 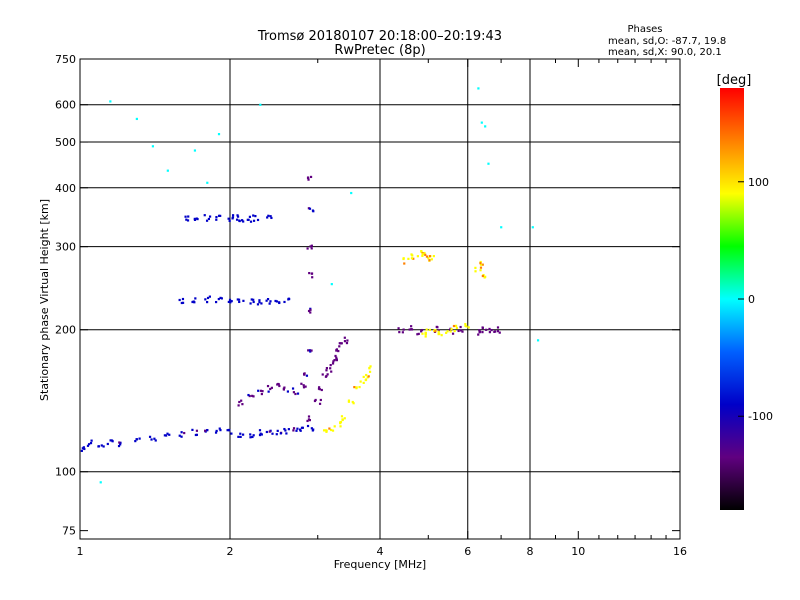 What do you see at coordinates (65, 330) in the screenshot?
I see `y-tick-label: 200` at bounding box center [65, 330].